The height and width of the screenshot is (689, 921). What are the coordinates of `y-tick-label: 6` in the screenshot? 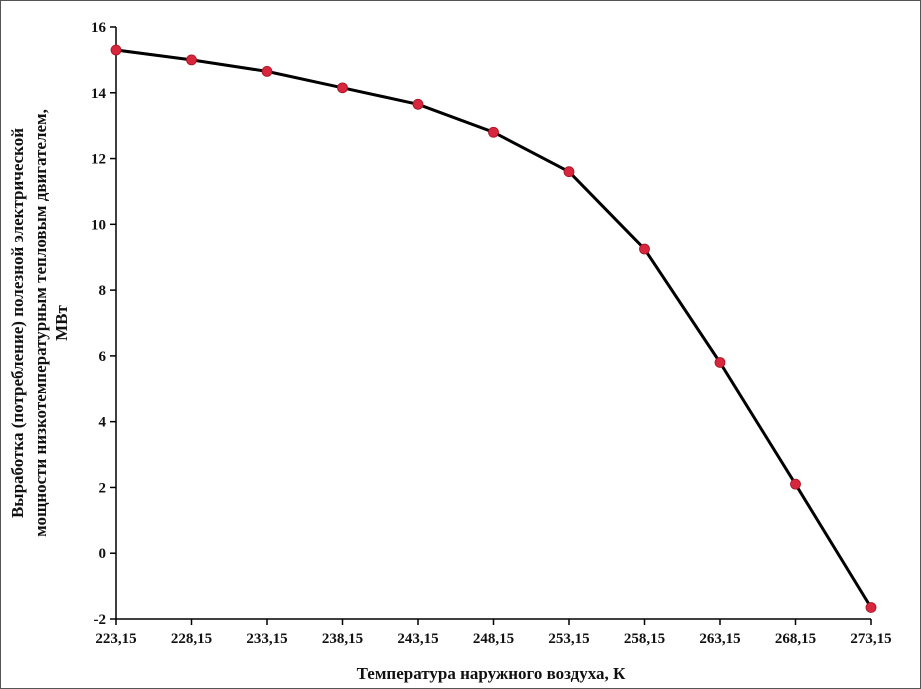 It's located at (103, 357).